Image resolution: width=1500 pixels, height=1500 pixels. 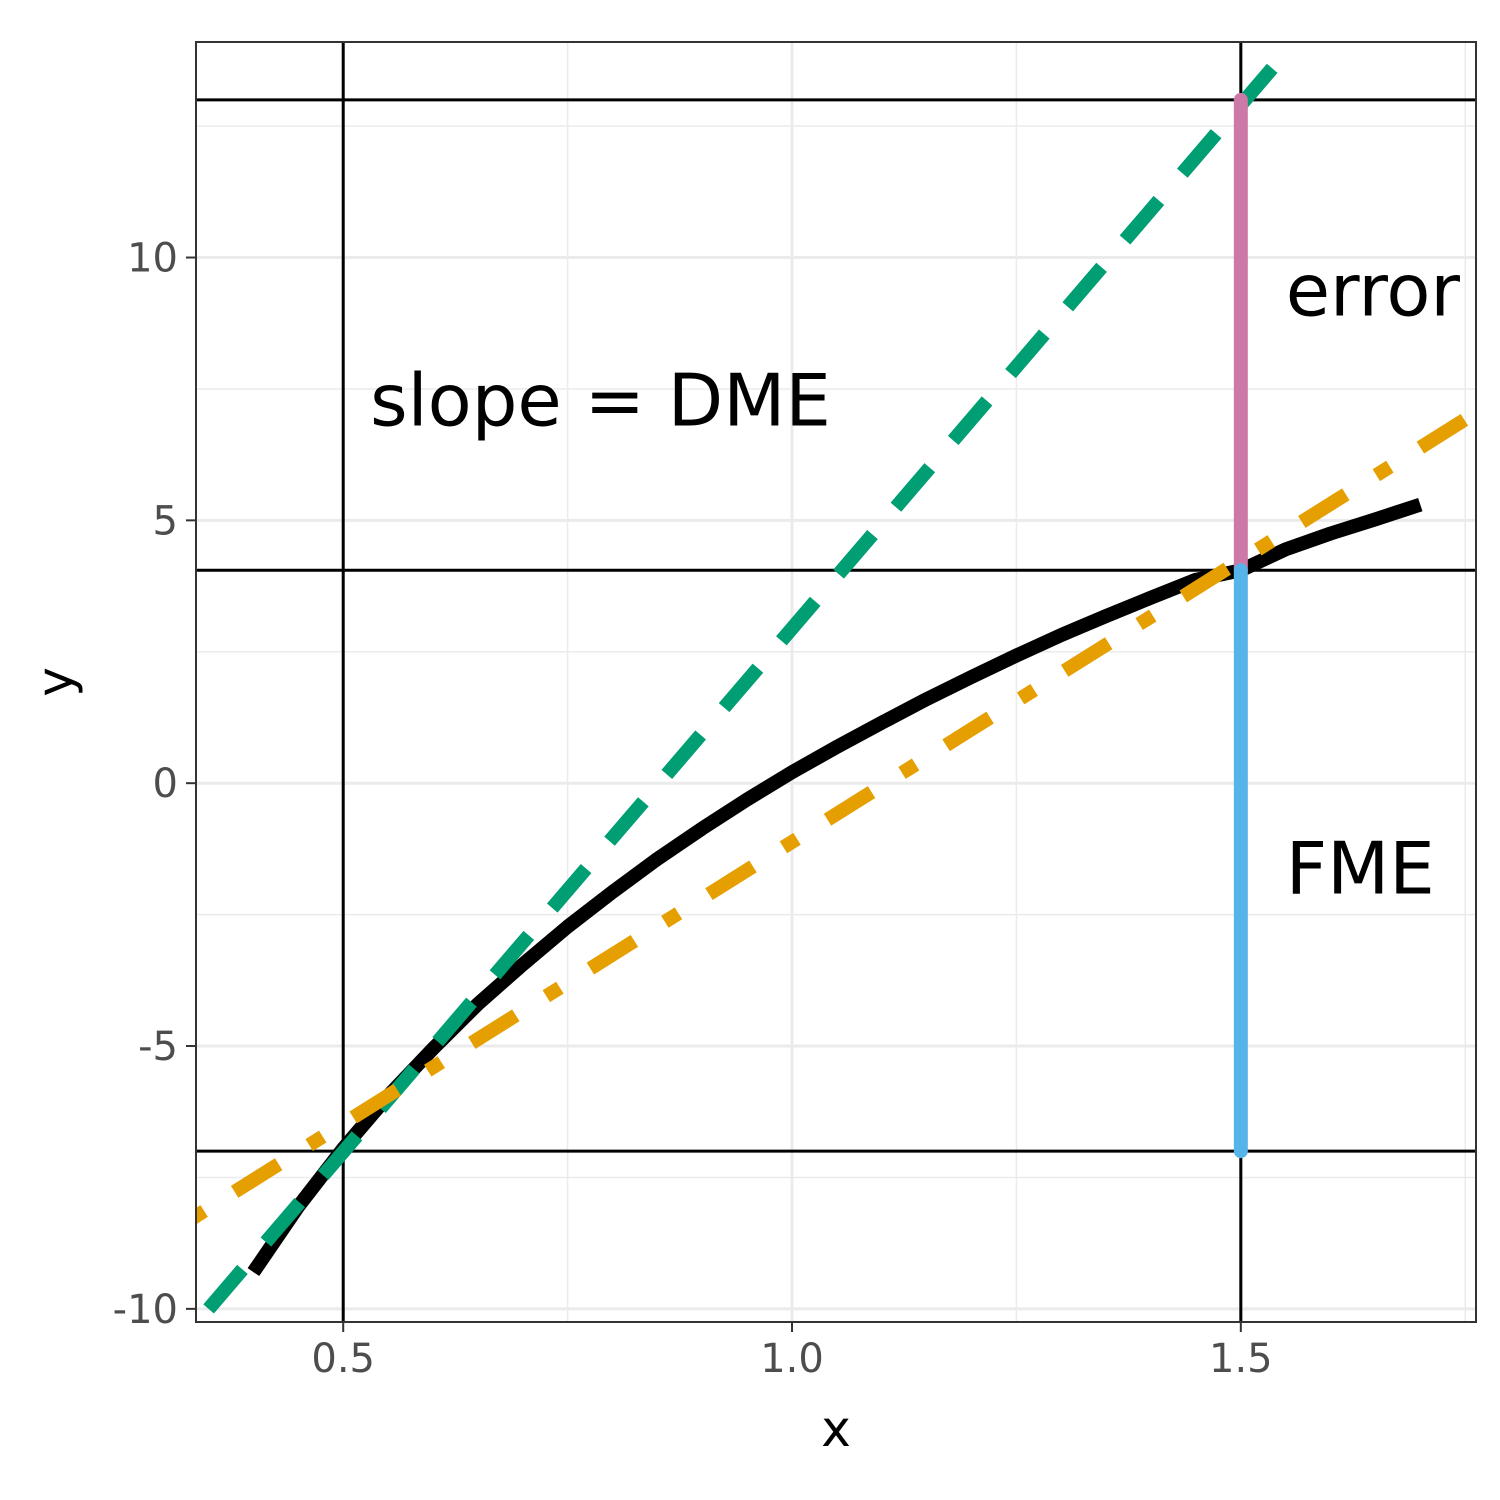 I want to click on y-axis-ticks: -10 -5 0 5 10, so click(x=154, y=784).